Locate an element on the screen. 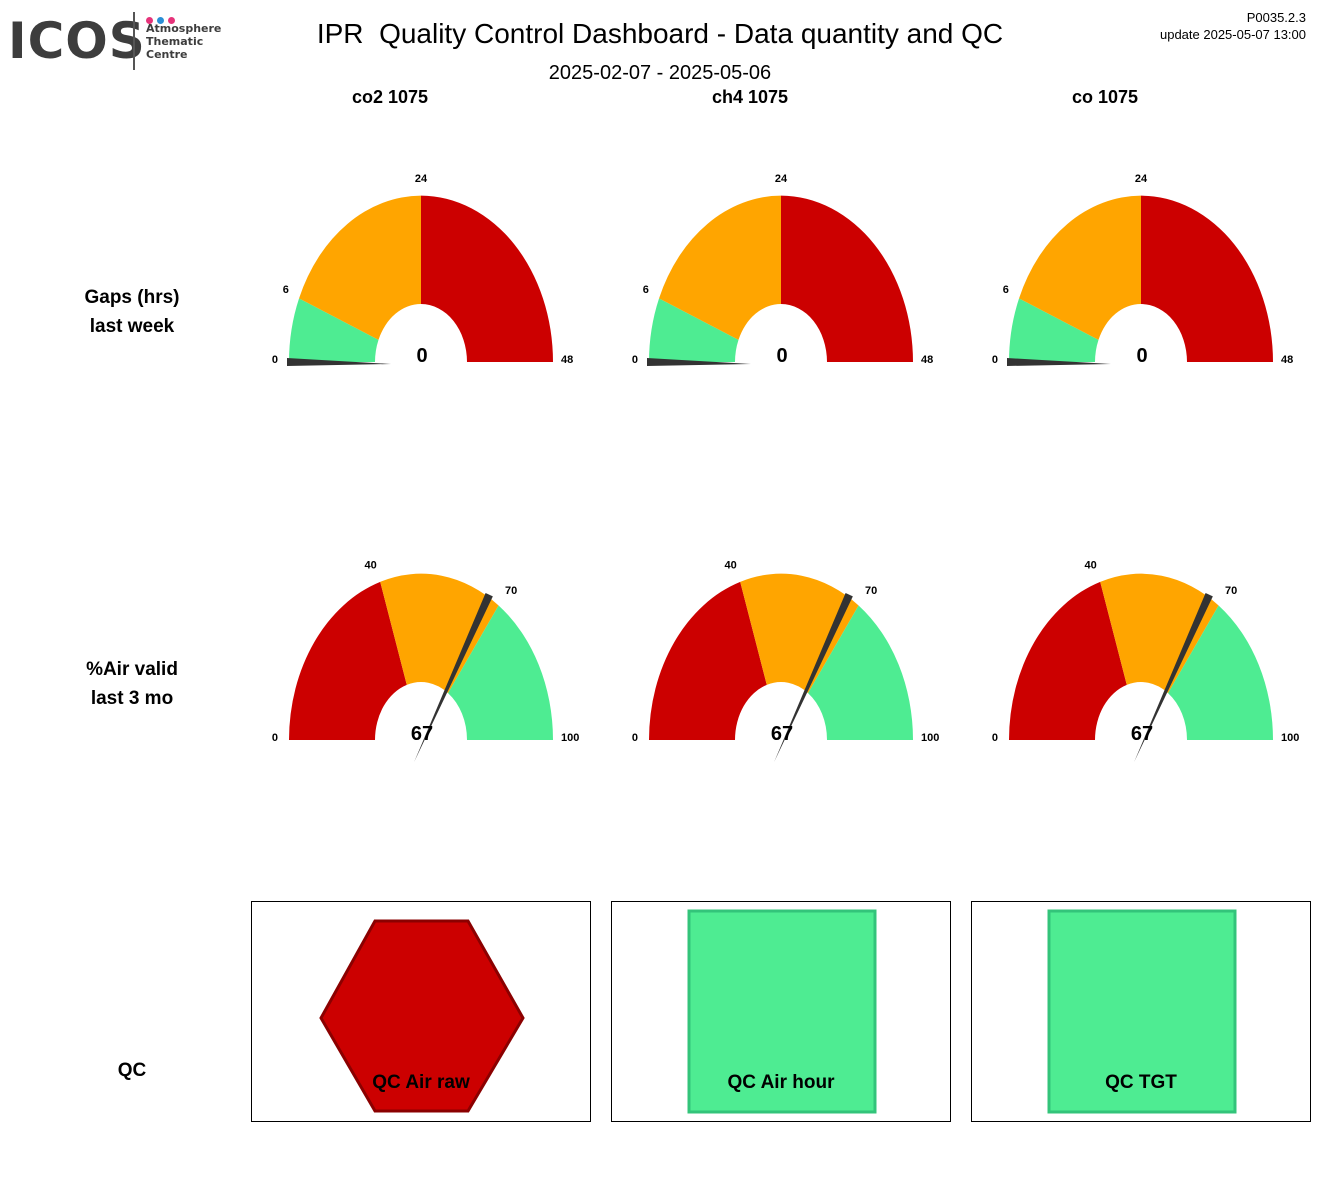 This screenshot has width=1320, height=1200. qc-indicator-air-raw is located at coordinates (422, 1016).